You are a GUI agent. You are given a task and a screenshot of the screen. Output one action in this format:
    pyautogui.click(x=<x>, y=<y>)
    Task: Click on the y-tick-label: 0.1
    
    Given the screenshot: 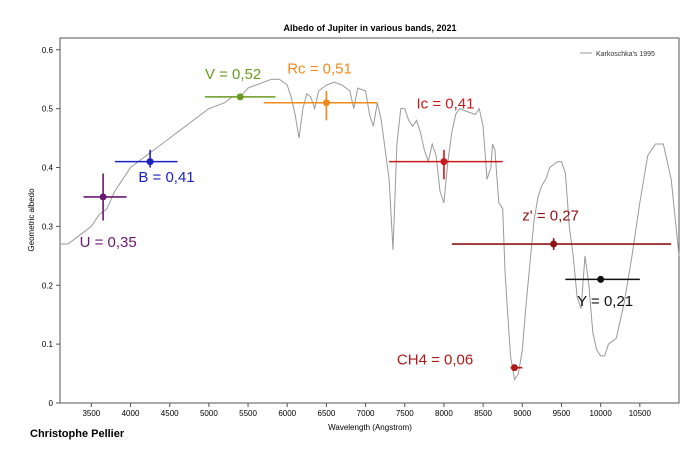 What is the action you would take?
    pyautogui.click(x=48, y=344)
    